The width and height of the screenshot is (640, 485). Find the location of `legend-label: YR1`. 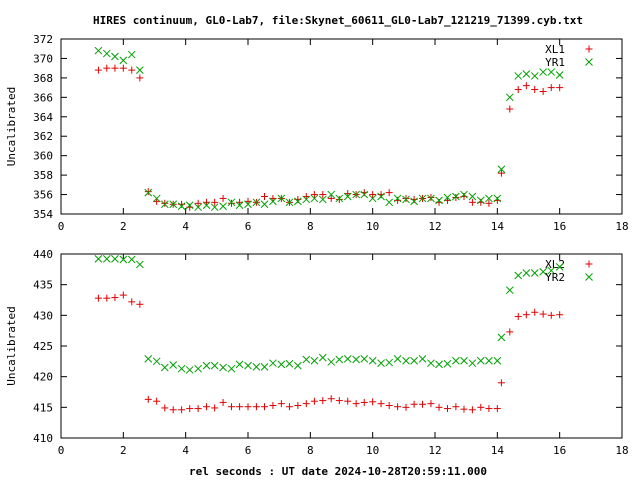

legend-label: YR1 is located at coordinates (555, 62).